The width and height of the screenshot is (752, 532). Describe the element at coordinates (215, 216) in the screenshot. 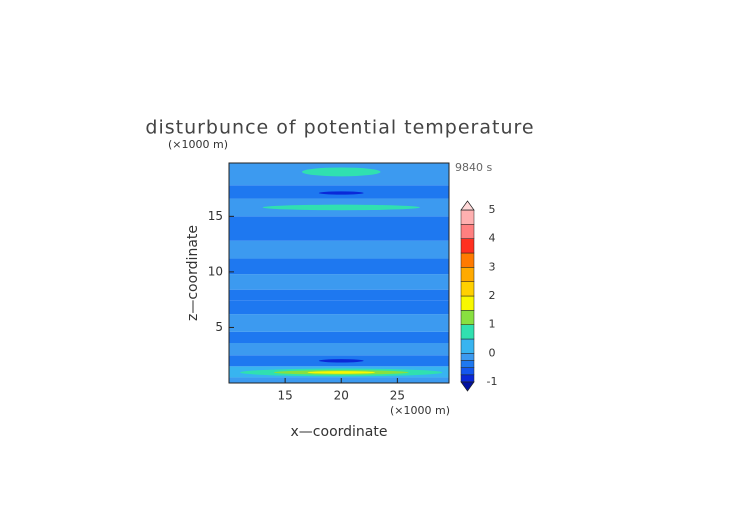

I see `y-tick-label: 15` at that location.